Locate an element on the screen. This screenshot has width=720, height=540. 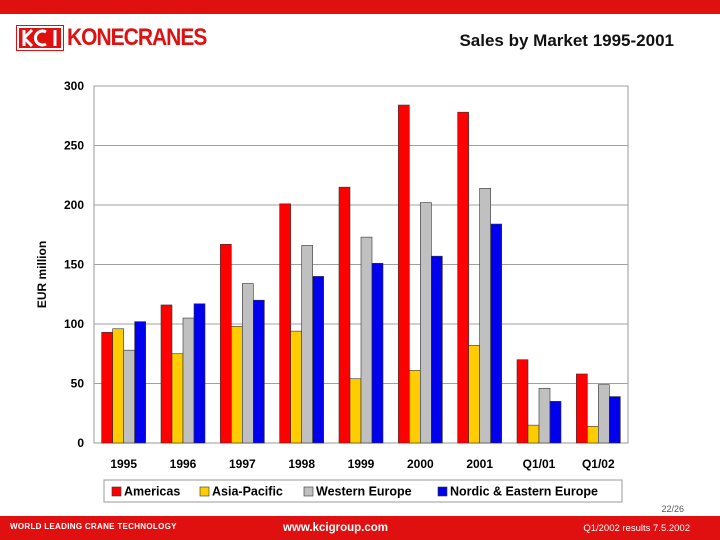
y-tick-label: 300 is located at coordinates (74, 86).